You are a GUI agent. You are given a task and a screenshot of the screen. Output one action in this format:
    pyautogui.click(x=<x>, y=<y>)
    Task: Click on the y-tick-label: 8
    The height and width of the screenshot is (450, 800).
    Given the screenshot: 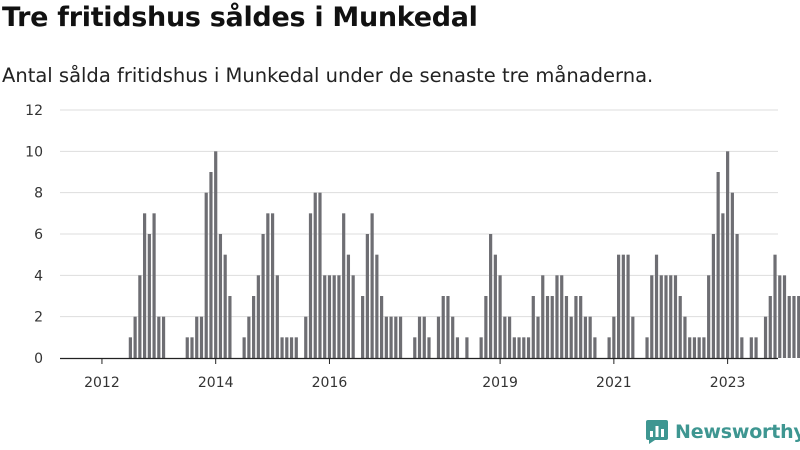 What is the action you would take?
    pyautogui.click(x=38, y=194)
    